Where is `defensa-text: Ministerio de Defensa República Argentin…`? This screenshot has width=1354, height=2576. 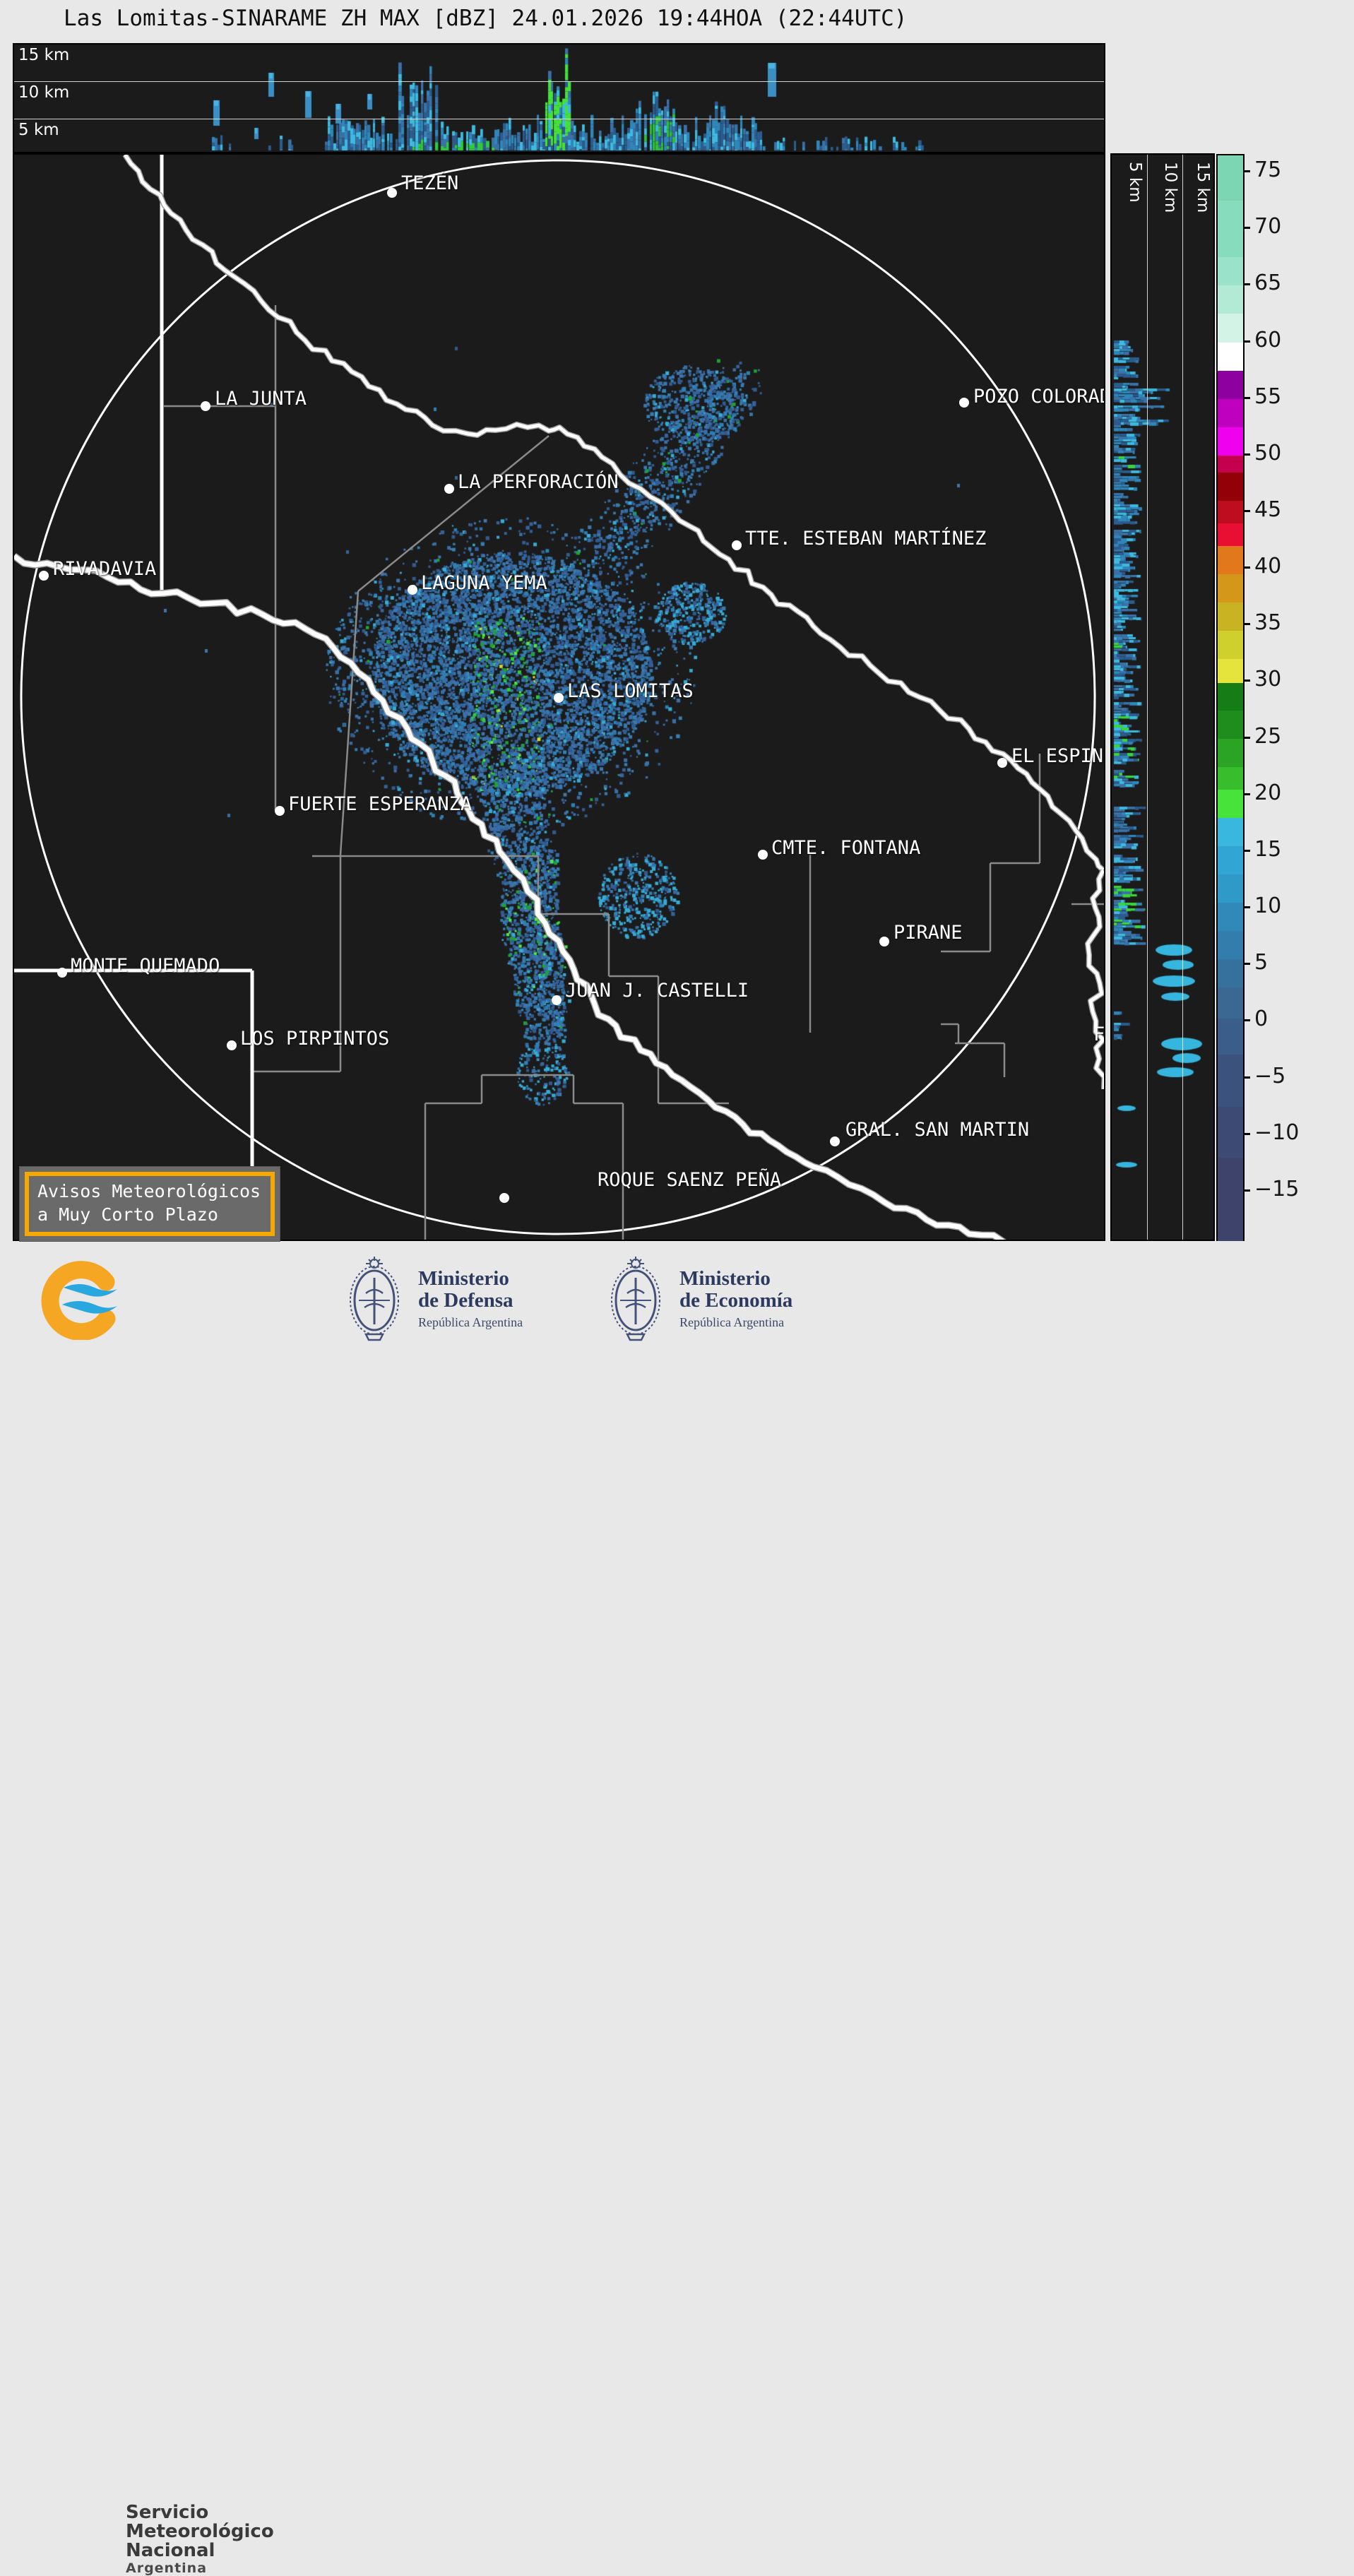 defensa-text: Ministerio de Defensa República Argentin… is located at coordinates (471, 1298).